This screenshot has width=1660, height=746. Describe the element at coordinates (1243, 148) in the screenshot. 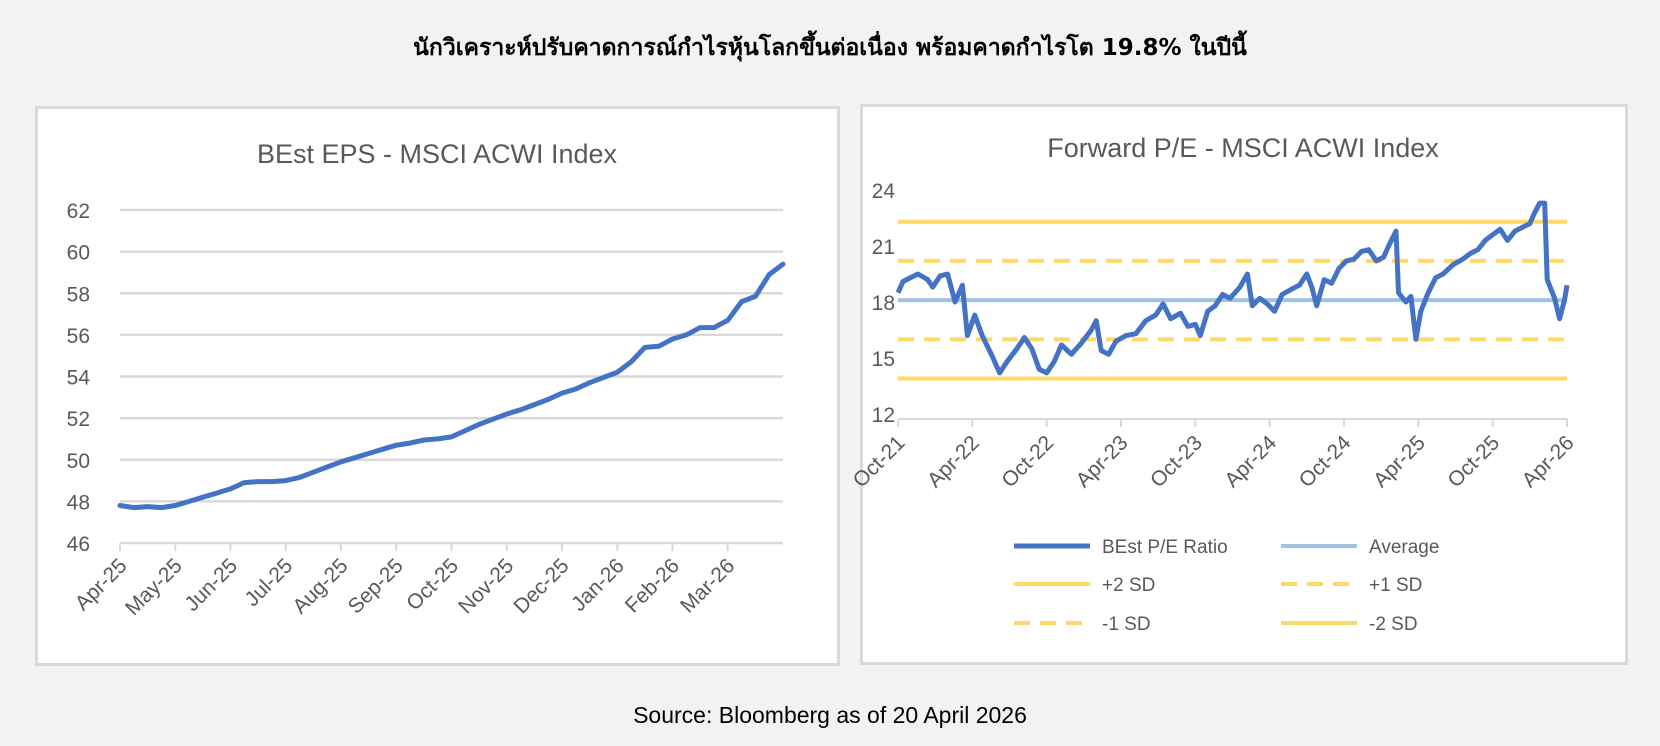

I see `pe-chart-title: Forward P/E - MSCI ACWI Index` at that location.